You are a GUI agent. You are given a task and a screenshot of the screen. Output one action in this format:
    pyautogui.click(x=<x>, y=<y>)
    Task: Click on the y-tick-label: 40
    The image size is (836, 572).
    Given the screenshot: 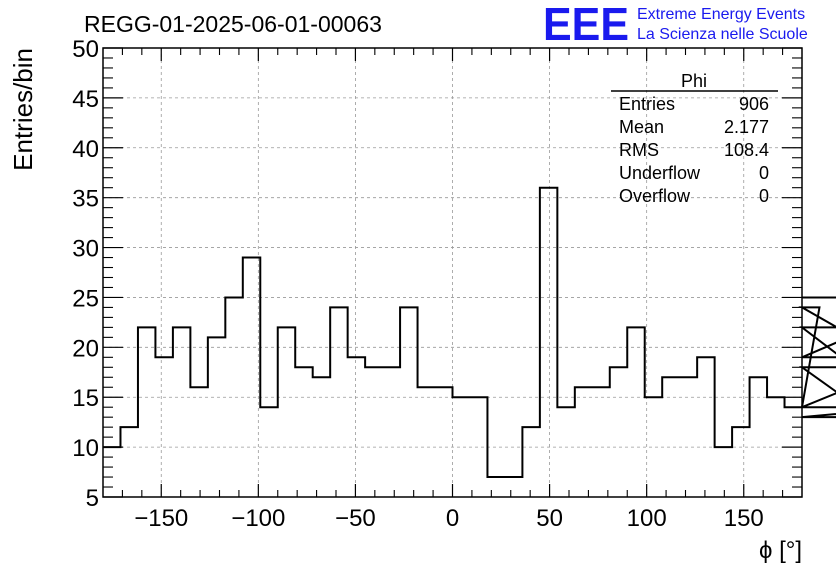 What is the action you would take?
    pyautogui.click(x=85, y=149)
    